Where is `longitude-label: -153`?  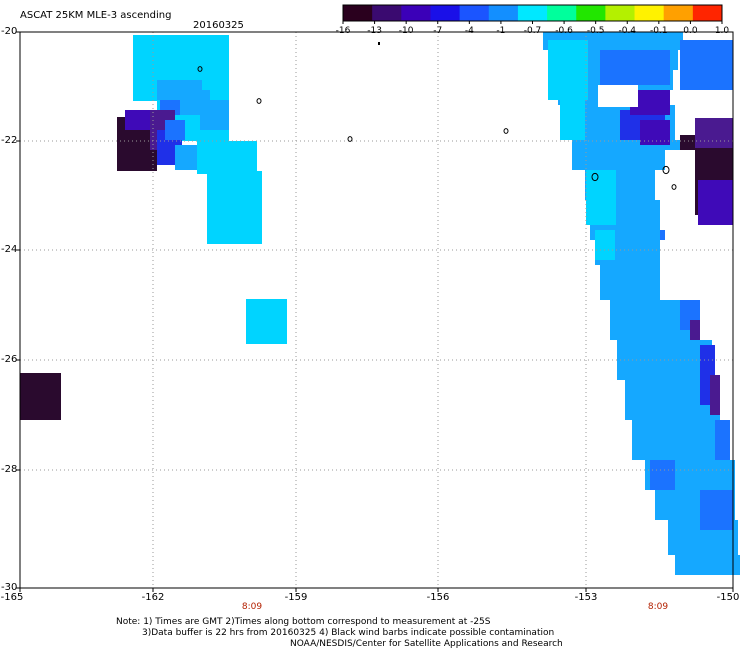 longitude-label: -153 is located at coordinates (586, 597).